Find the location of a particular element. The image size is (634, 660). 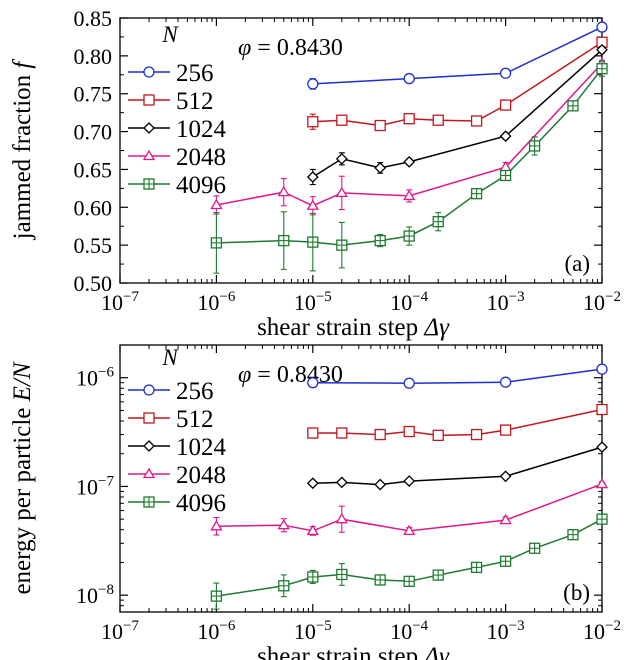

legend-item-2048: 2048 is located at coordinates (177, 157).